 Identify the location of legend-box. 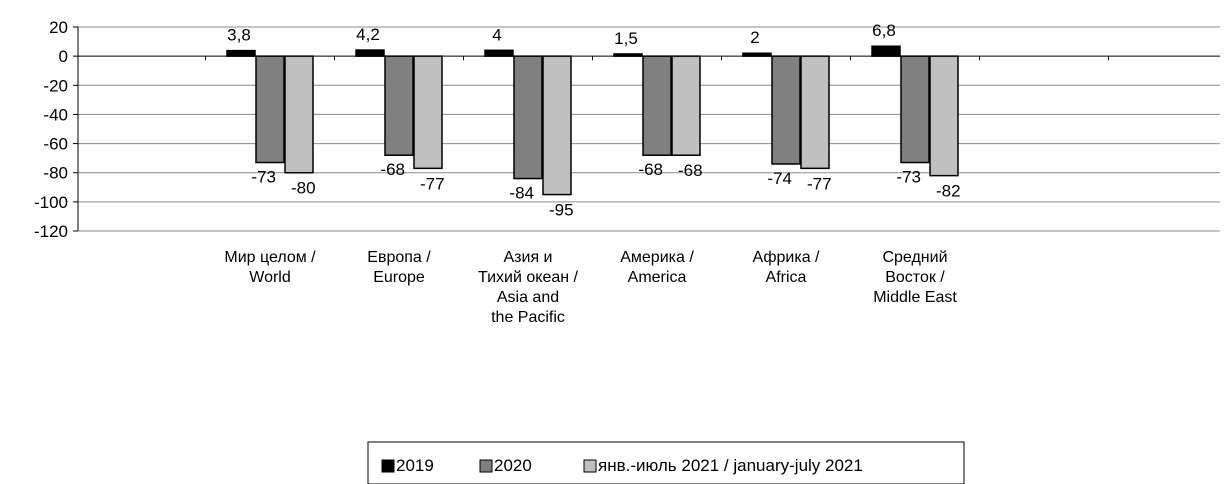
(666, 462).